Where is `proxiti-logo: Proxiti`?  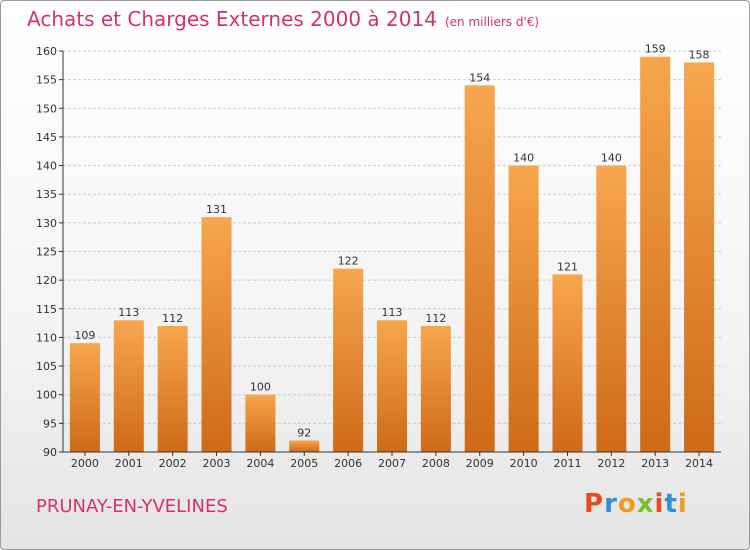 proxiti-logo: Proxiti is located at coordinates (636, 504).